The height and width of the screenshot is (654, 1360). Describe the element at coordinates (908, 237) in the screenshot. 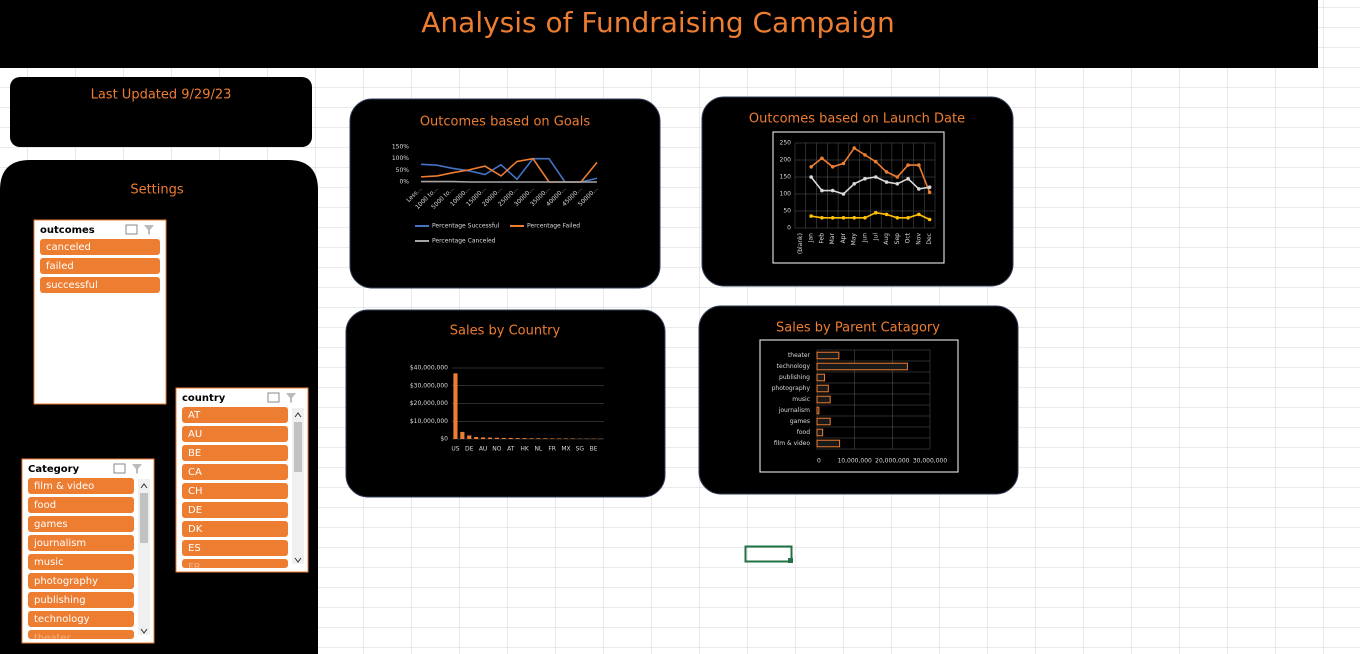

I see `x-tick-label: Oct` at that location.